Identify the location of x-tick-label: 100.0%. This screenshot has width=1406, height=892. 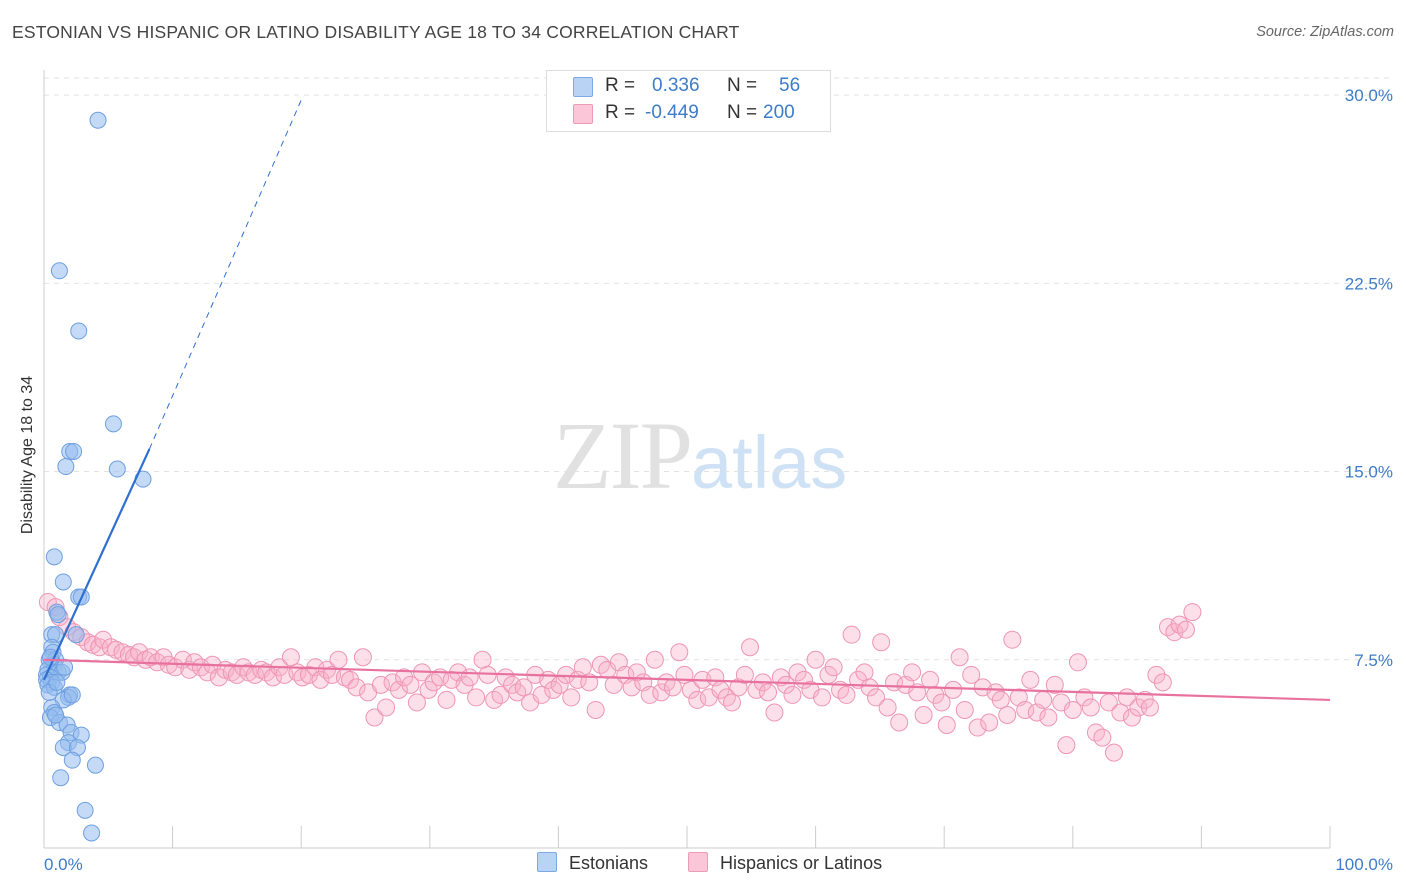
(1364, 864).